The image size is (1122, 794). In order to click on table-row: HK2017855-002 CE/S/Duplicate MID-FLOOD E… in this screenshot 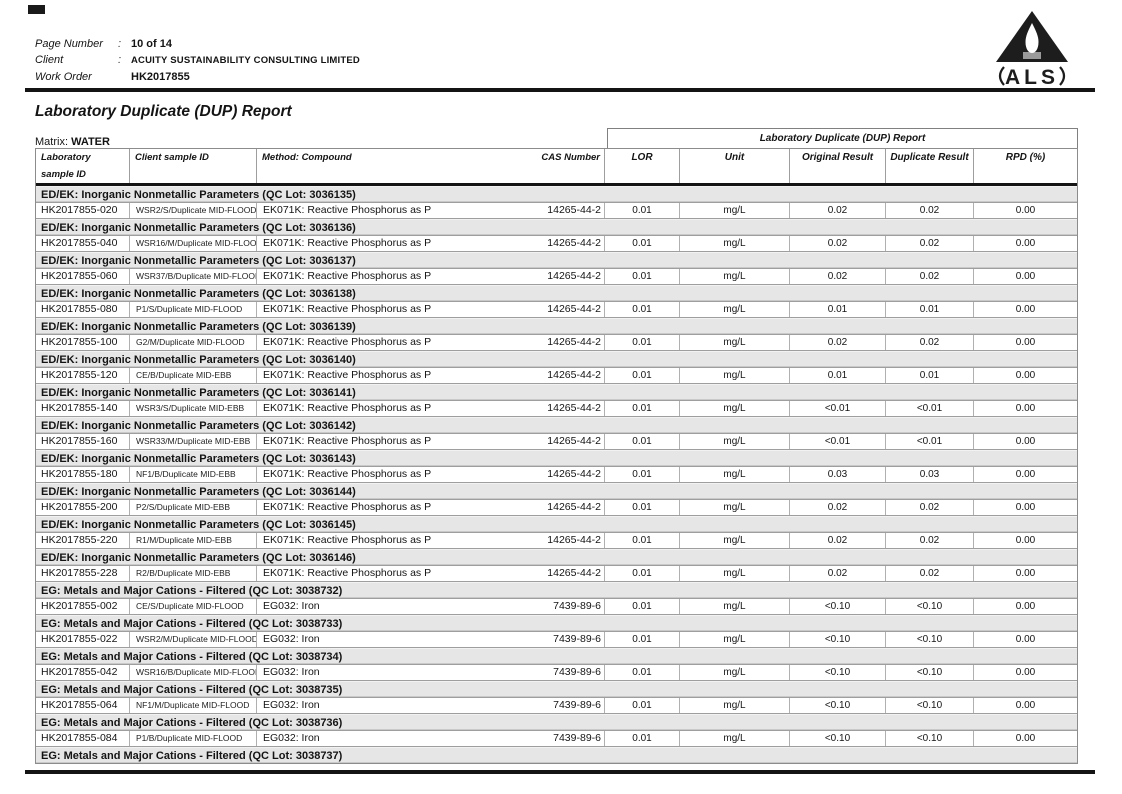, I will do `click(556, 606)`.